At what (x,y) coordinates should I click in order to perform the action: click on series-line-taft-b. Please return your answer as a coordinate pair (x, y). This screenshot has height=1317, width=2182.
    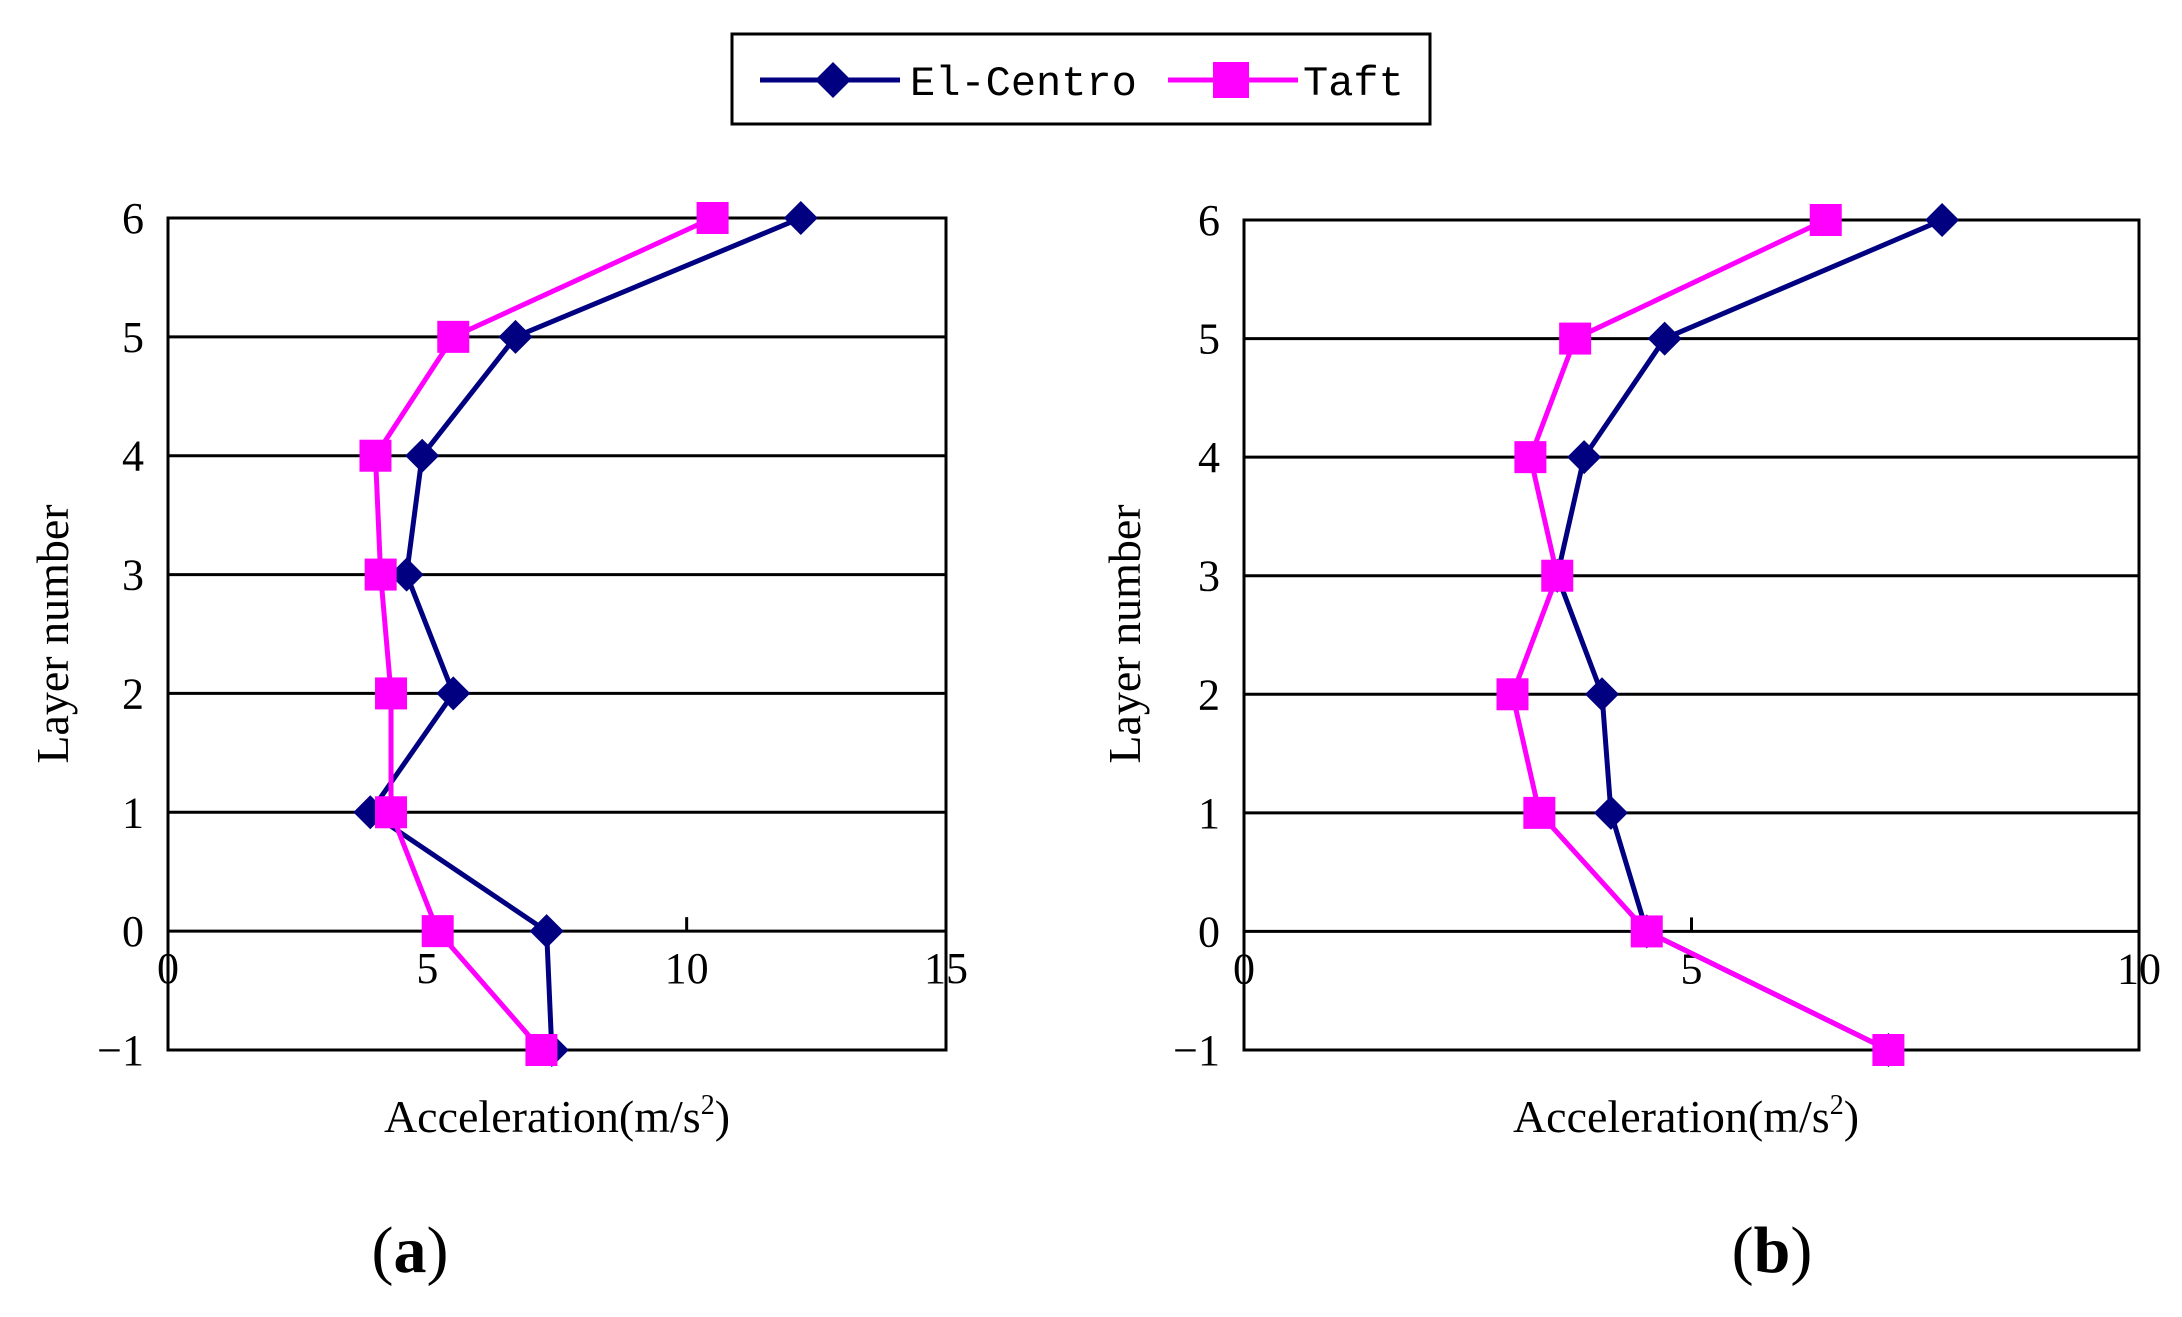
    Looking at the image, I should click on (1700, 635).